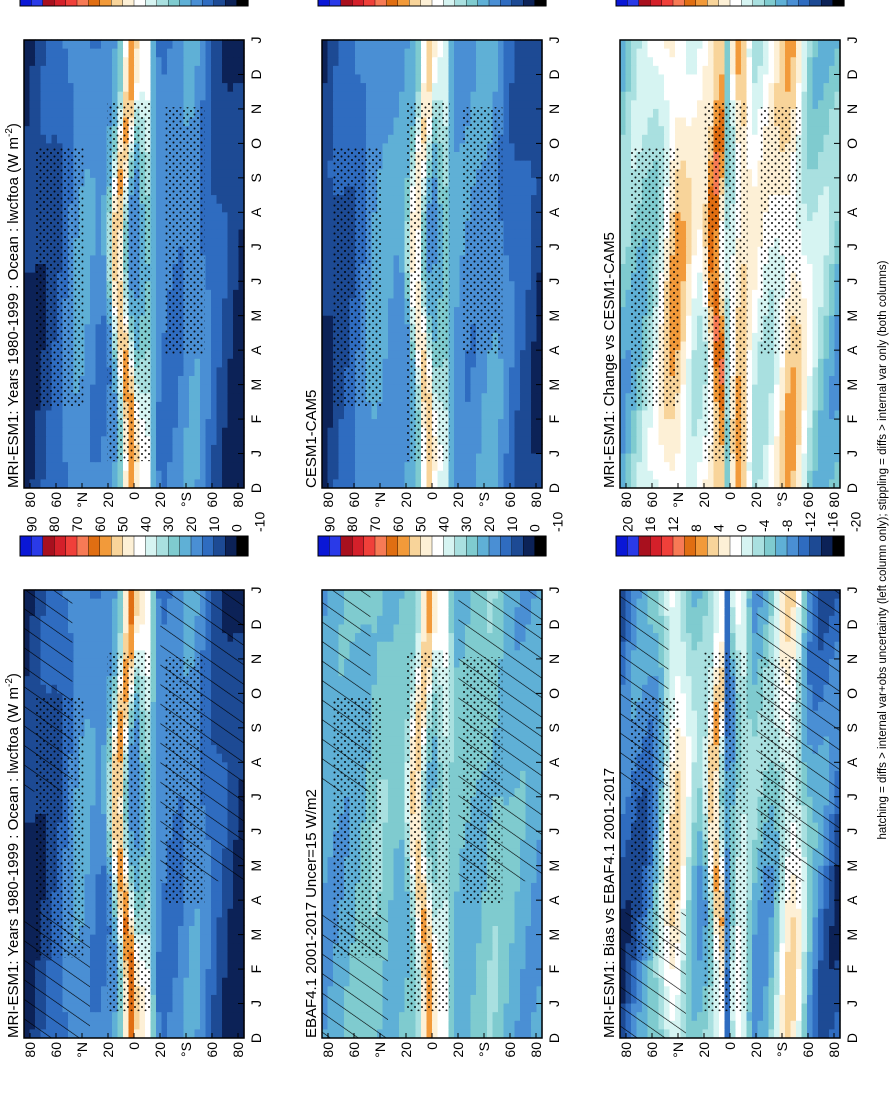 The image size is (895, 1100). What do you see at coordinates (168, 524) in the screenshot?
I see `colorbar-label: 30` at bounding box center [168, 524].